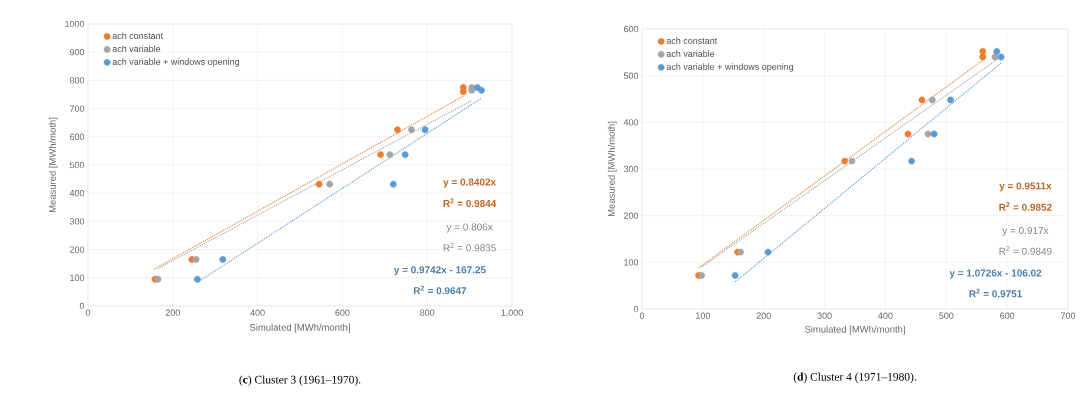  What do you see at coordinates (439, 271) in the screenshot?
I see `annotation: y = 0.9742x - 167.25` at bounding box center [439, 271].